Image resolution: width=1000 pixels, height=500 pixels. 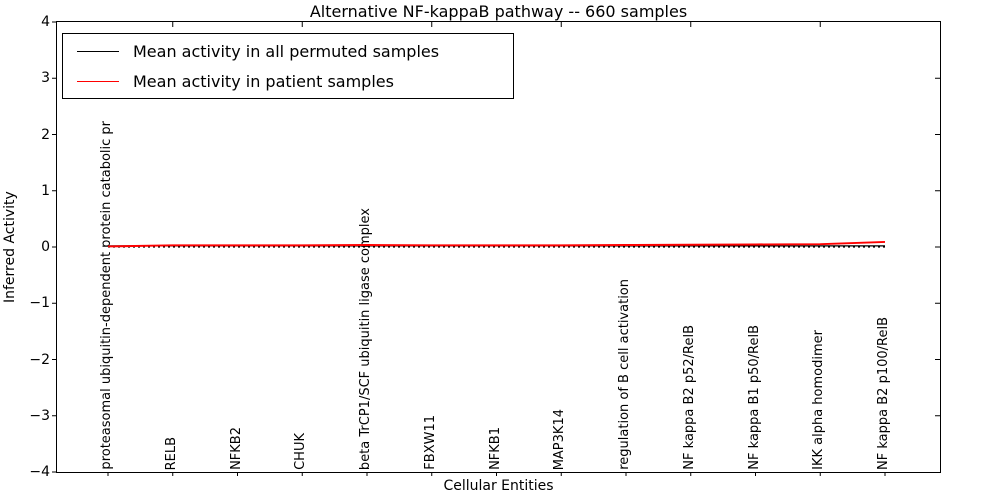 I want to click on legend-line-sample-black, so click(x=98, y=51).